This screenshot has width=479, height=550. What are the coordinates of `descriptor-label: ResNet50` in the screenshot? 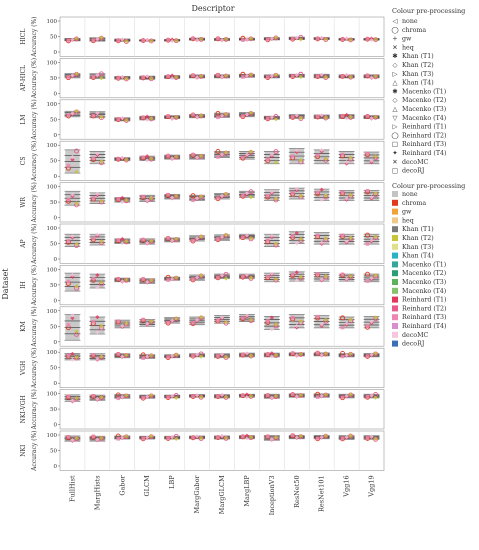 It's located at (297, 491).